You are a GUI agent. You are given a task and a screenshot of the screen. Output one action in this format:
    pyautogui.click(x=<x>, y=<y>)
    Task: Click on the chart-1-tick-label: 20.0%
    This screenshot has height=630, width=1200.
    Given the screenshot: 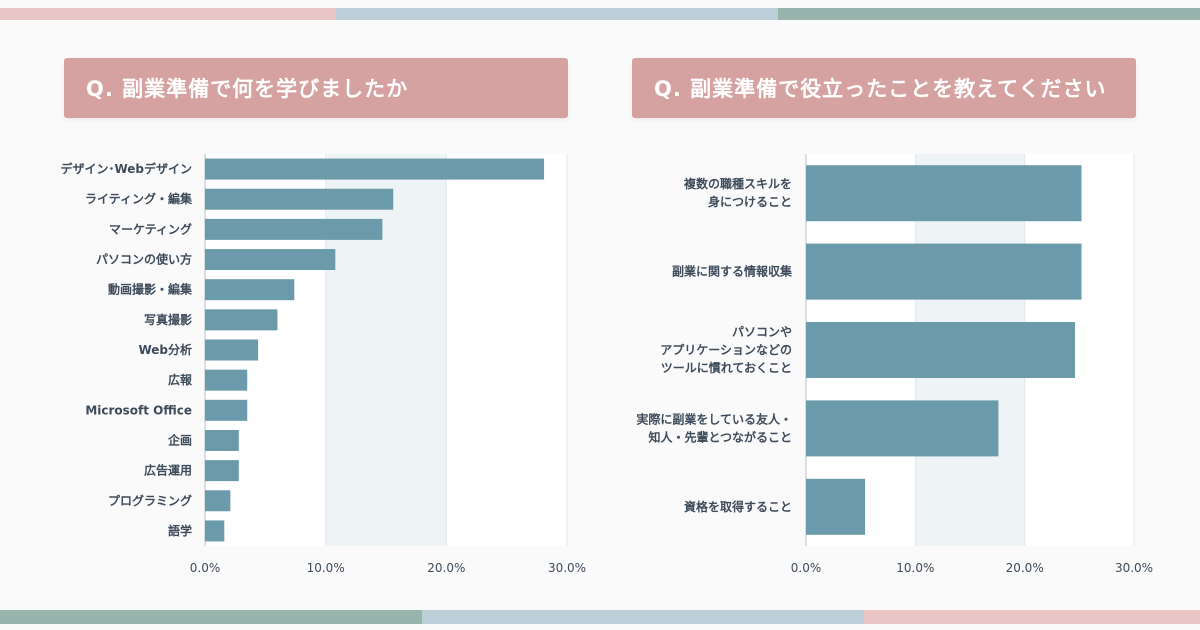 What is the action you would take?
    pyautogui.click(x=1025, y=568)
    